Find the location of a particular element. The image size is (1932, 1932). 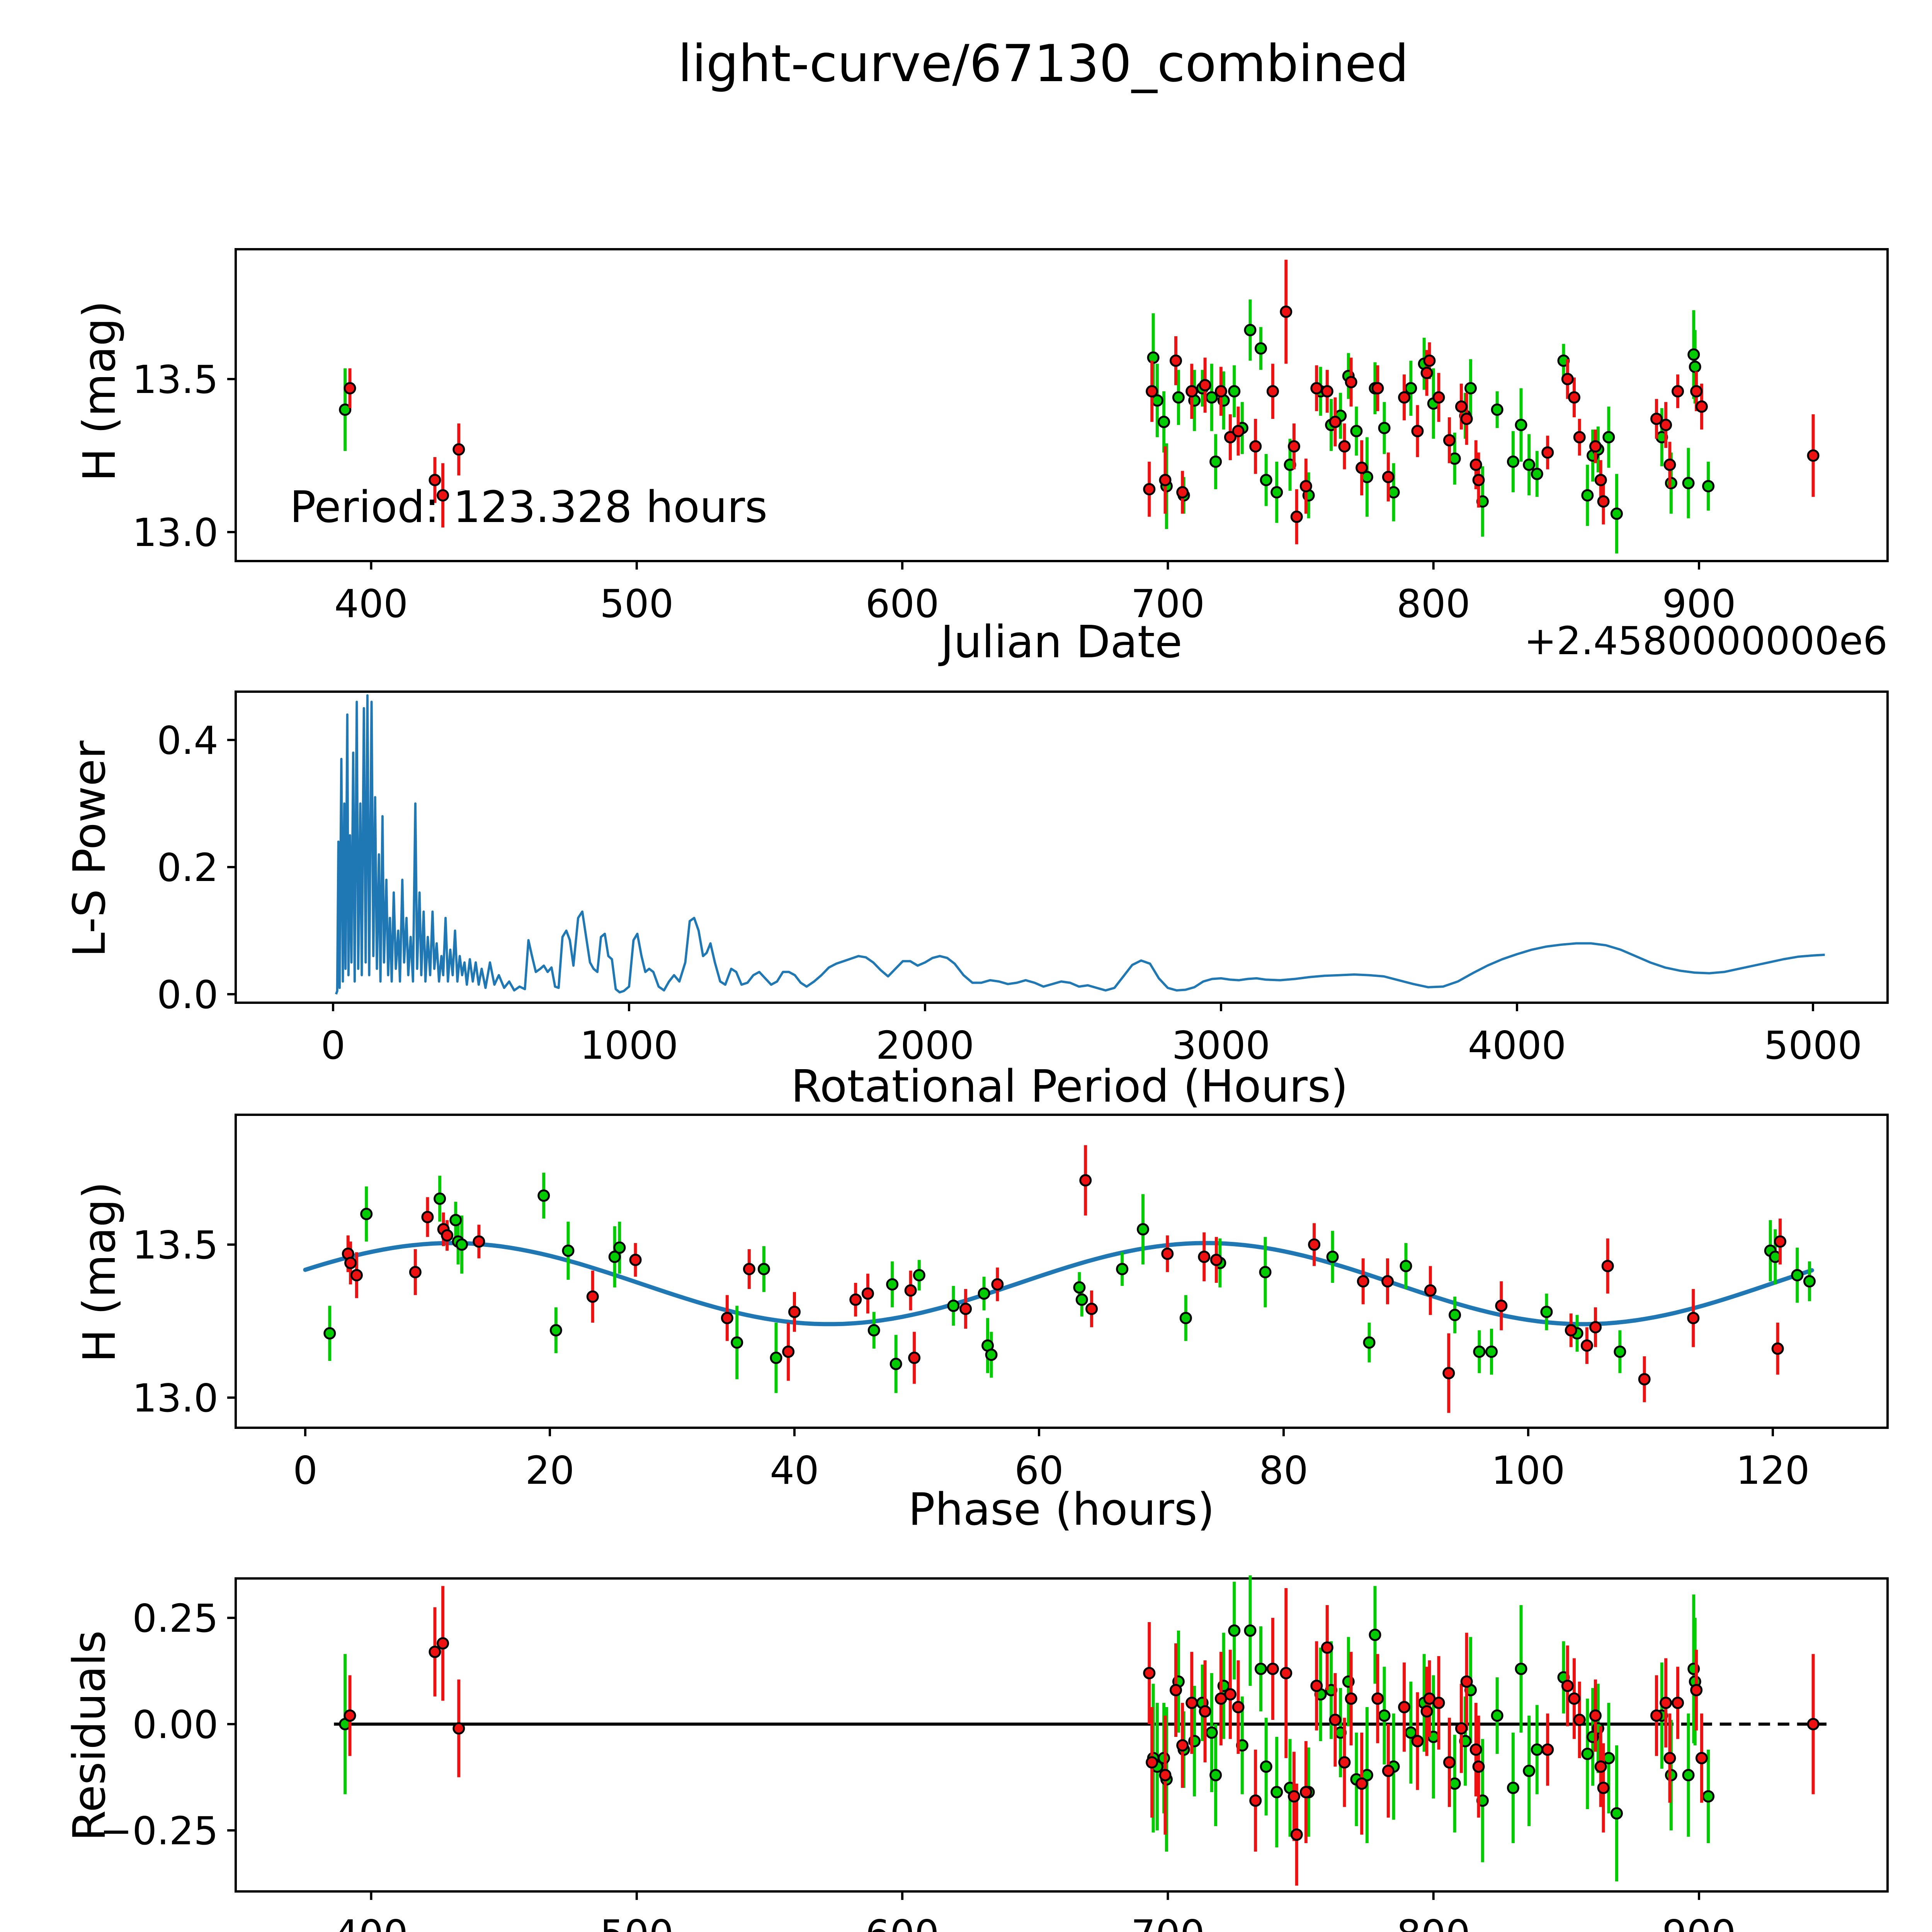

svg-text: 100 is located at coordinates (1529, 1470).